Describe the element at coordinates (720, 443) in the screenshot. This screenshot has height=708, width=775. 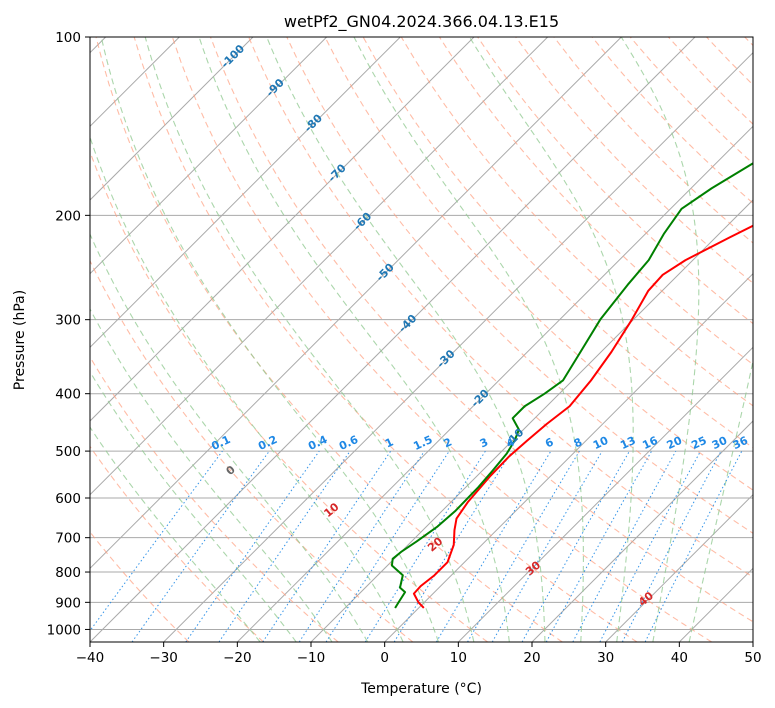
I see `mixing-ratio-label: 30` at that location.